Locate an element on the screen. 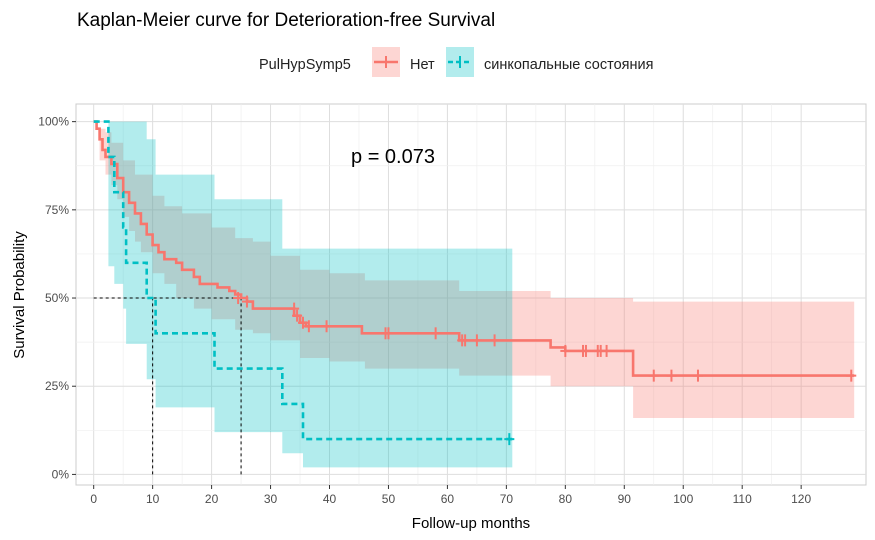 Image resolution: width=875 pixels, height=540 pixels. y-tick-label: 75% is located at coordinates (57, 210).